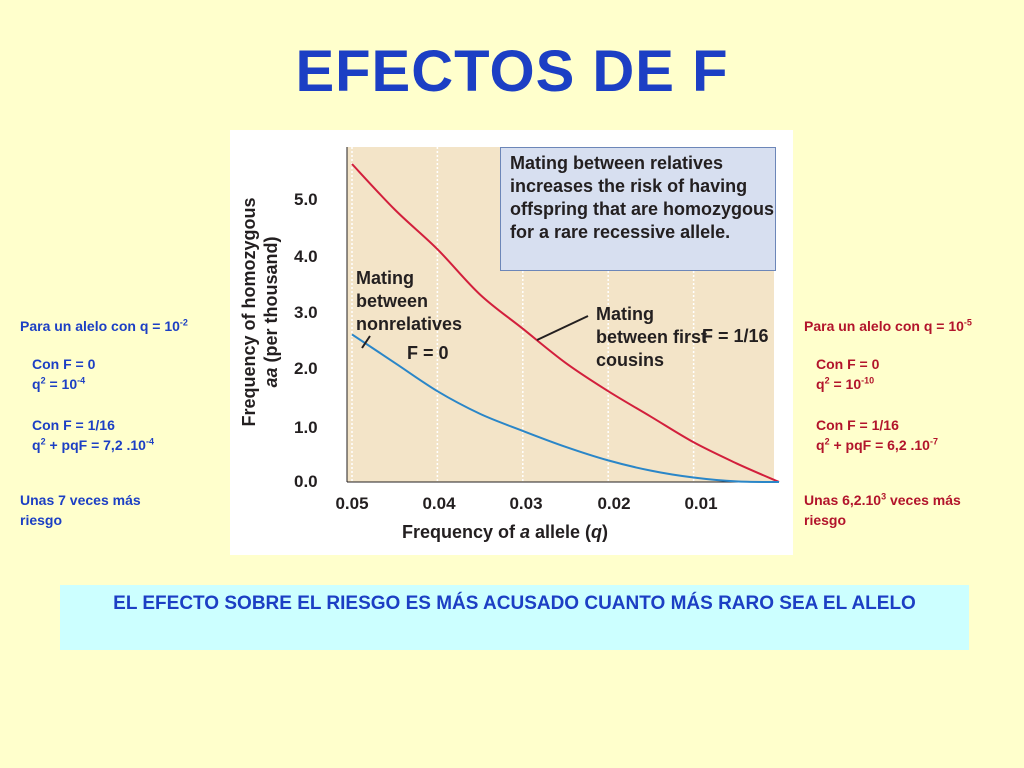 The image size is (1024, 768). What do you see at coordinates (366, 342) in the screenshot?
I see `leader-line-nonrelatives` at bounding box center [366, 342].